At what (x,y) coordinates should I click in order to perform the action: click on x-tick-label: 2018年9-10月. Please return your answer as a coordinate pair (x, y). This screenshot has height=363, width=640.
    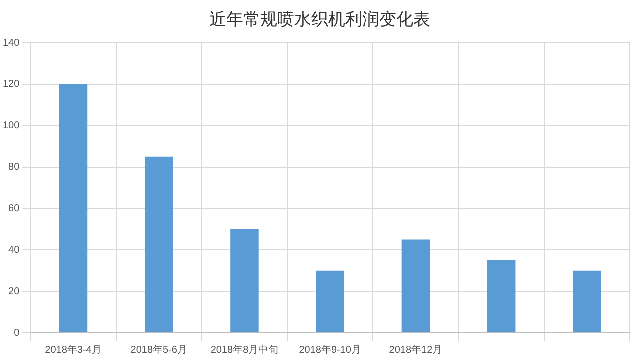
    Looking at the image, I should click on (330, 350).